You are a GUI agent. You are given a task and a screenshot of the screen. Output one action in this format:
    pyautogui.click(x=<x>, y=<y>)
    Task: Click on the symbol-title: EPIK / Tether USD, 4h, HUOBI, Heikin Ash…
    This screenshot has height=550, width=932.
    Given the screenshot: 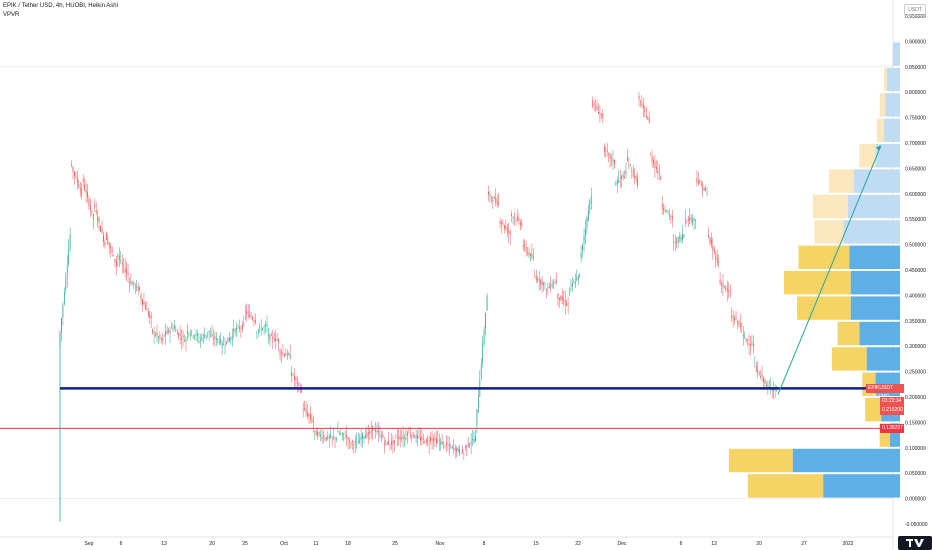 What is the action you would take?
    pyautogui.click(x=60, y=6)
    